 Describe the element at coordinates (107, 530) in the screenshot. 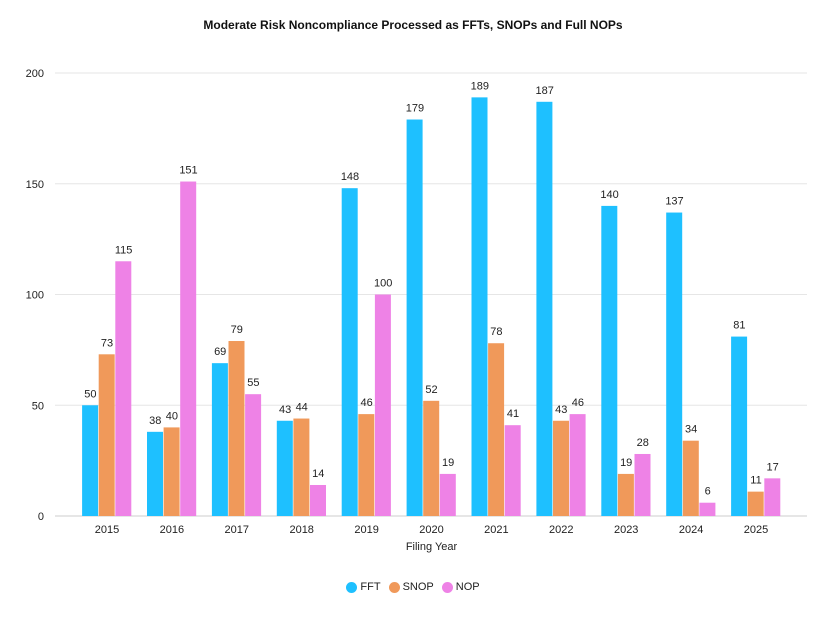

I see `x-tick-label: 2015` at that location.